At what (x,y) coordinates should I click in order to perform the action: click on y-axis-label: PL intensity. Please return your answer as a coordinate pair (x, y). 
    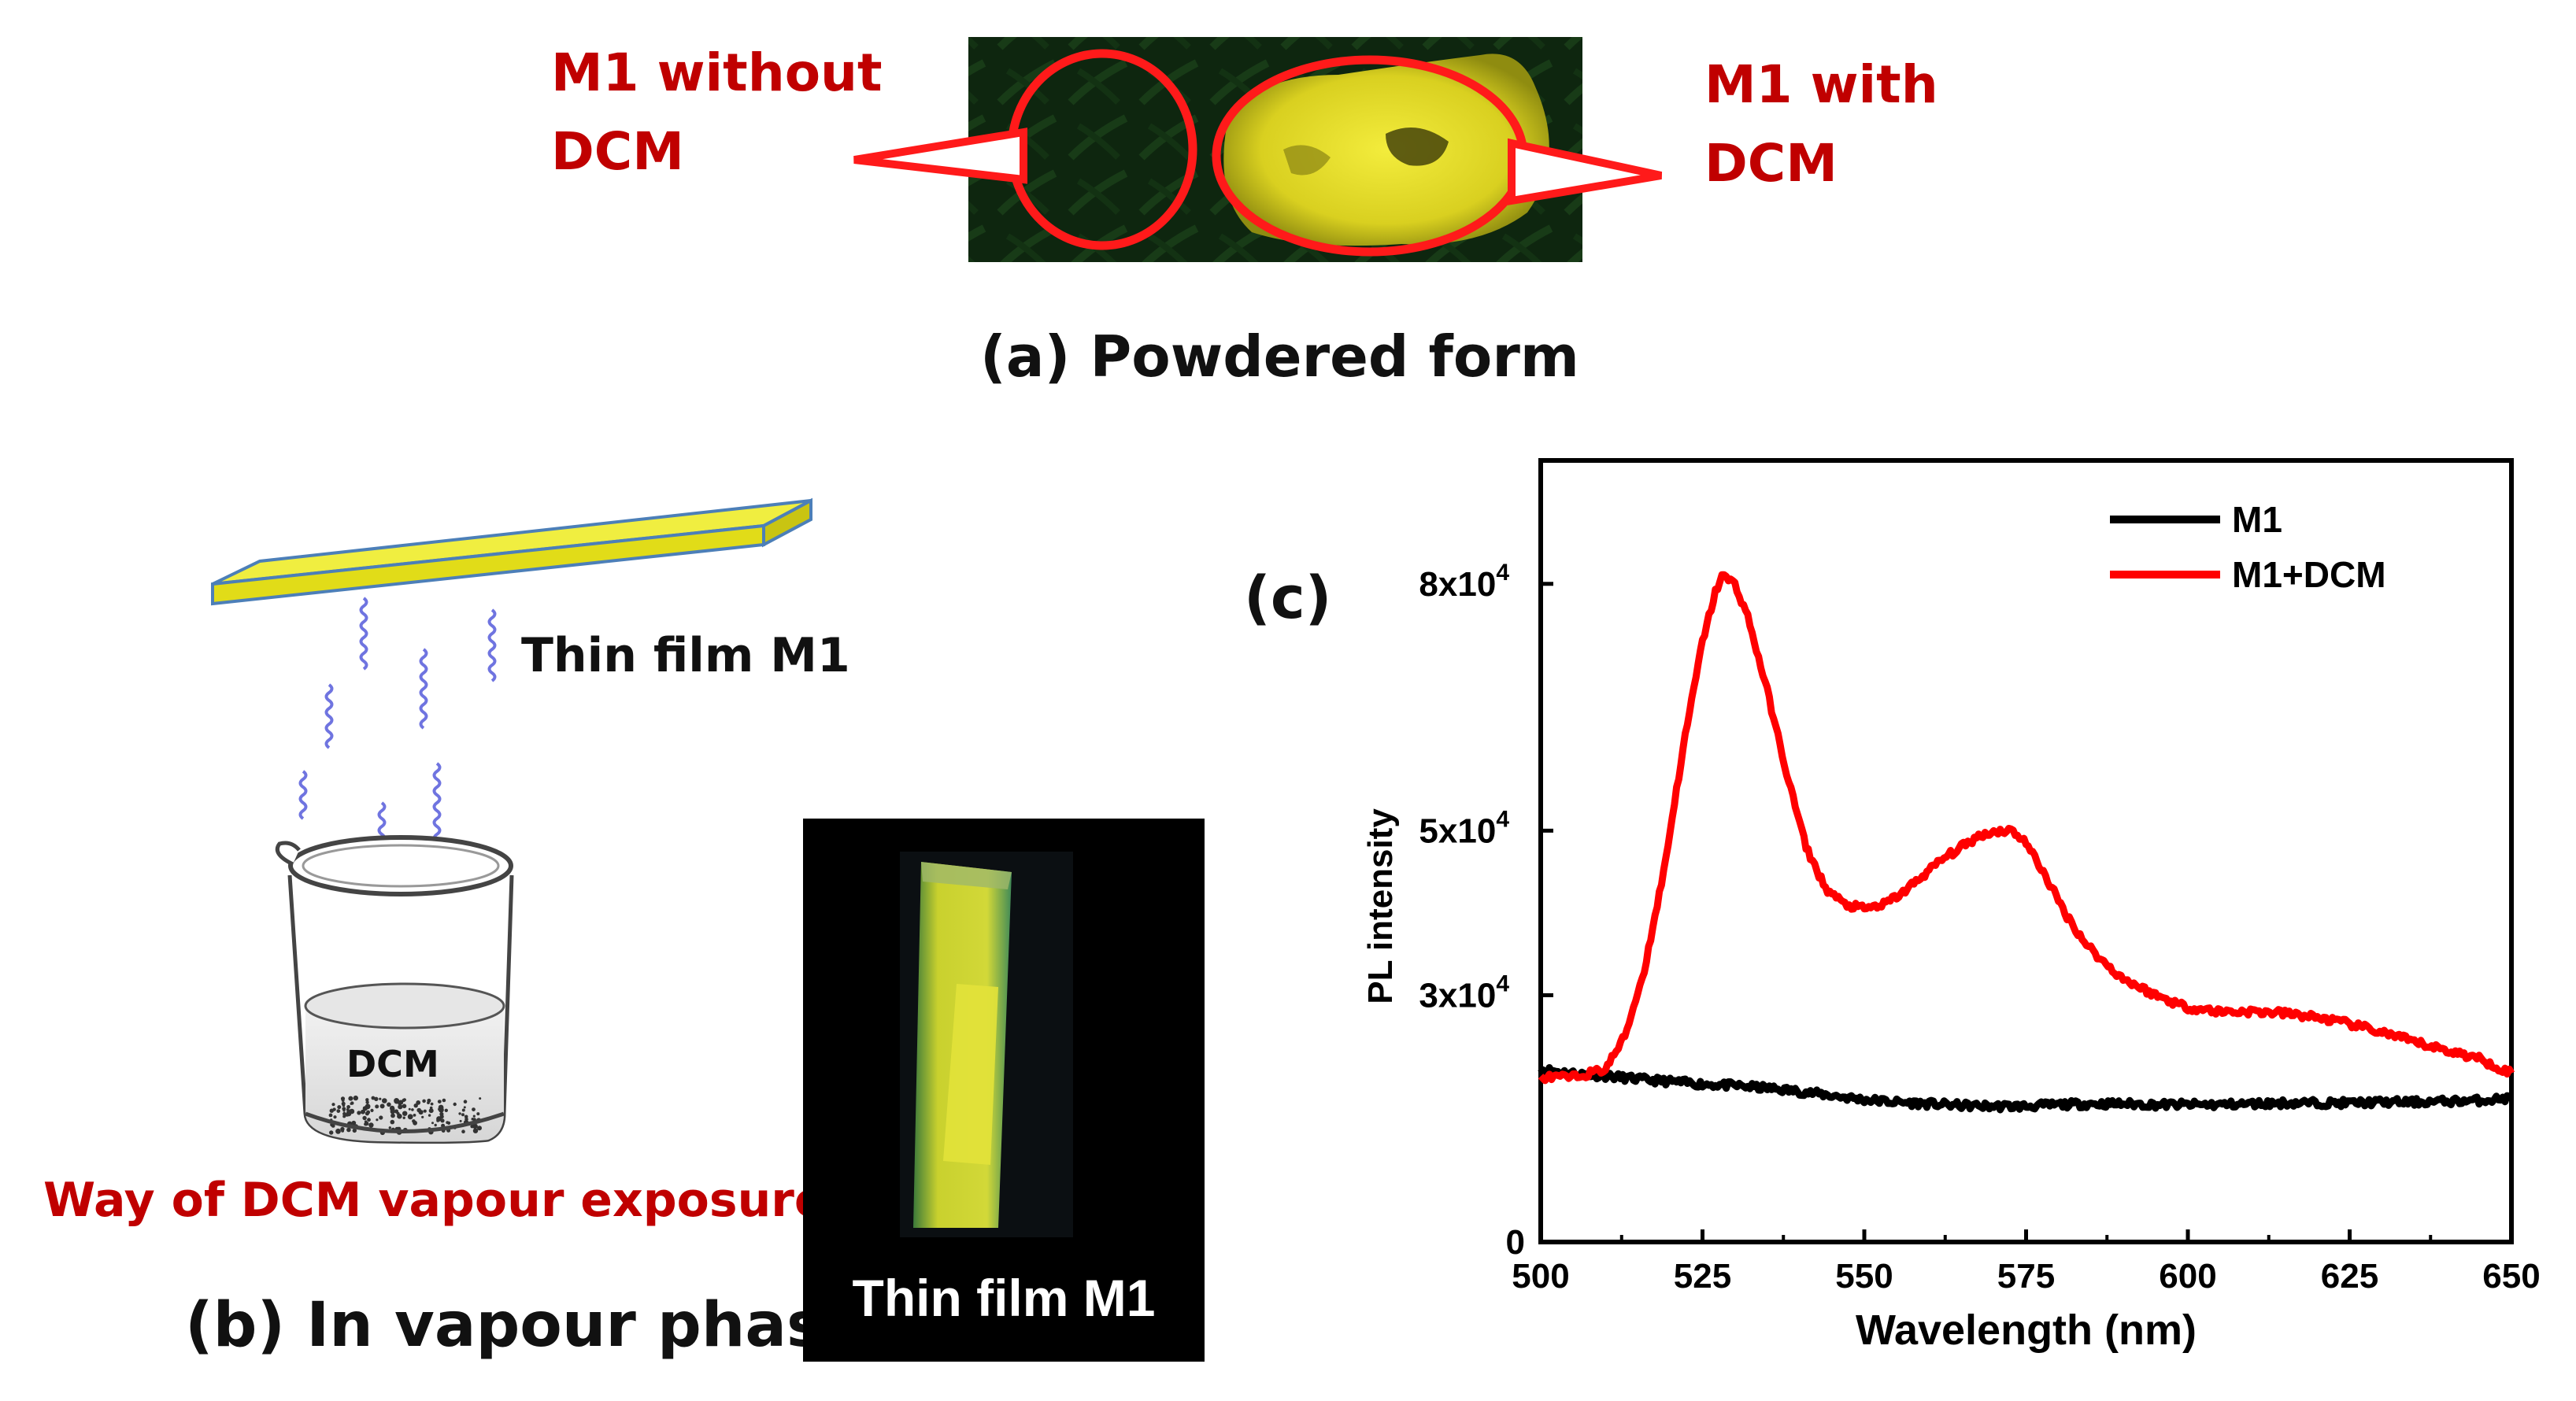
    Looking at the image, I should click on (1380, 906).